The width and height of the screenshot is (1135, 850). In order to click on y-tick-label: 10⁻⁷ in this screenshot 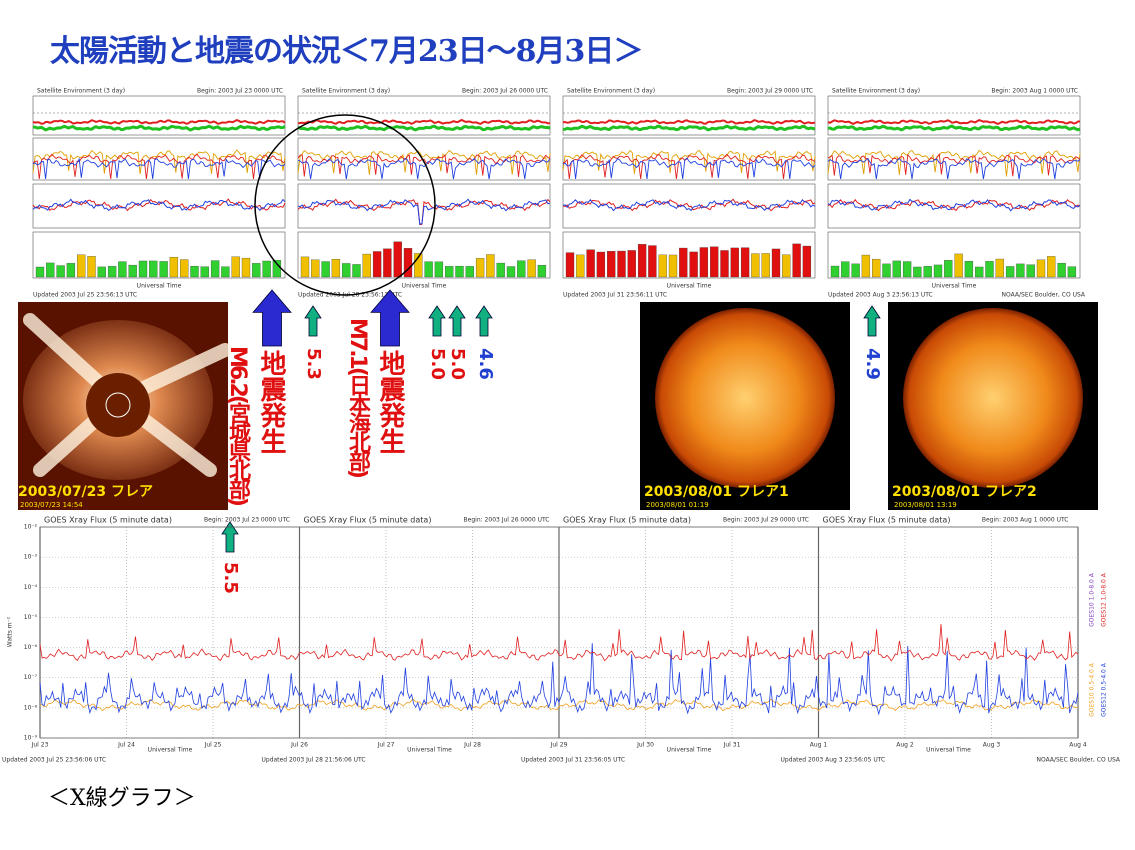, I will do `click(31, 677)`.